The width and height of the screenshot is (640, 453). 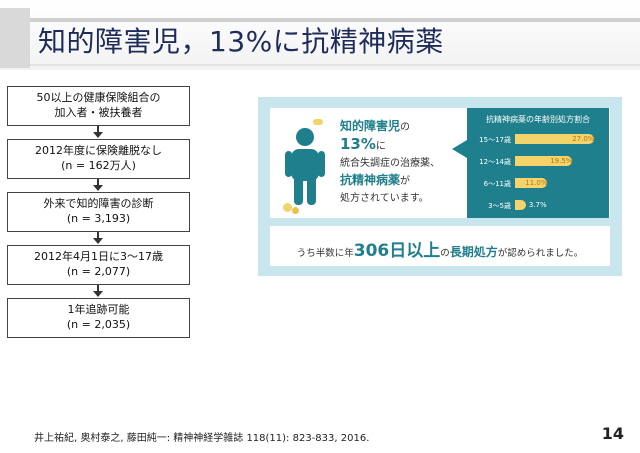 What do you see at coordinates (98, 294) in the screenshot?
I see `flow-arrow-4-head` at bounding box center [98, 294].